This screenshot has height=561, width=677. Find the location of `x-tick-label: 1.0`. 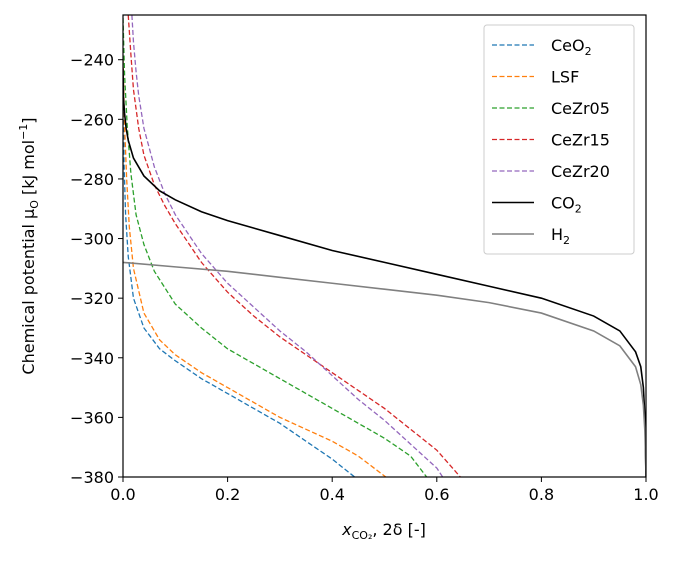

x-tick-label: 1.0 is located at coordinates (645, 494).